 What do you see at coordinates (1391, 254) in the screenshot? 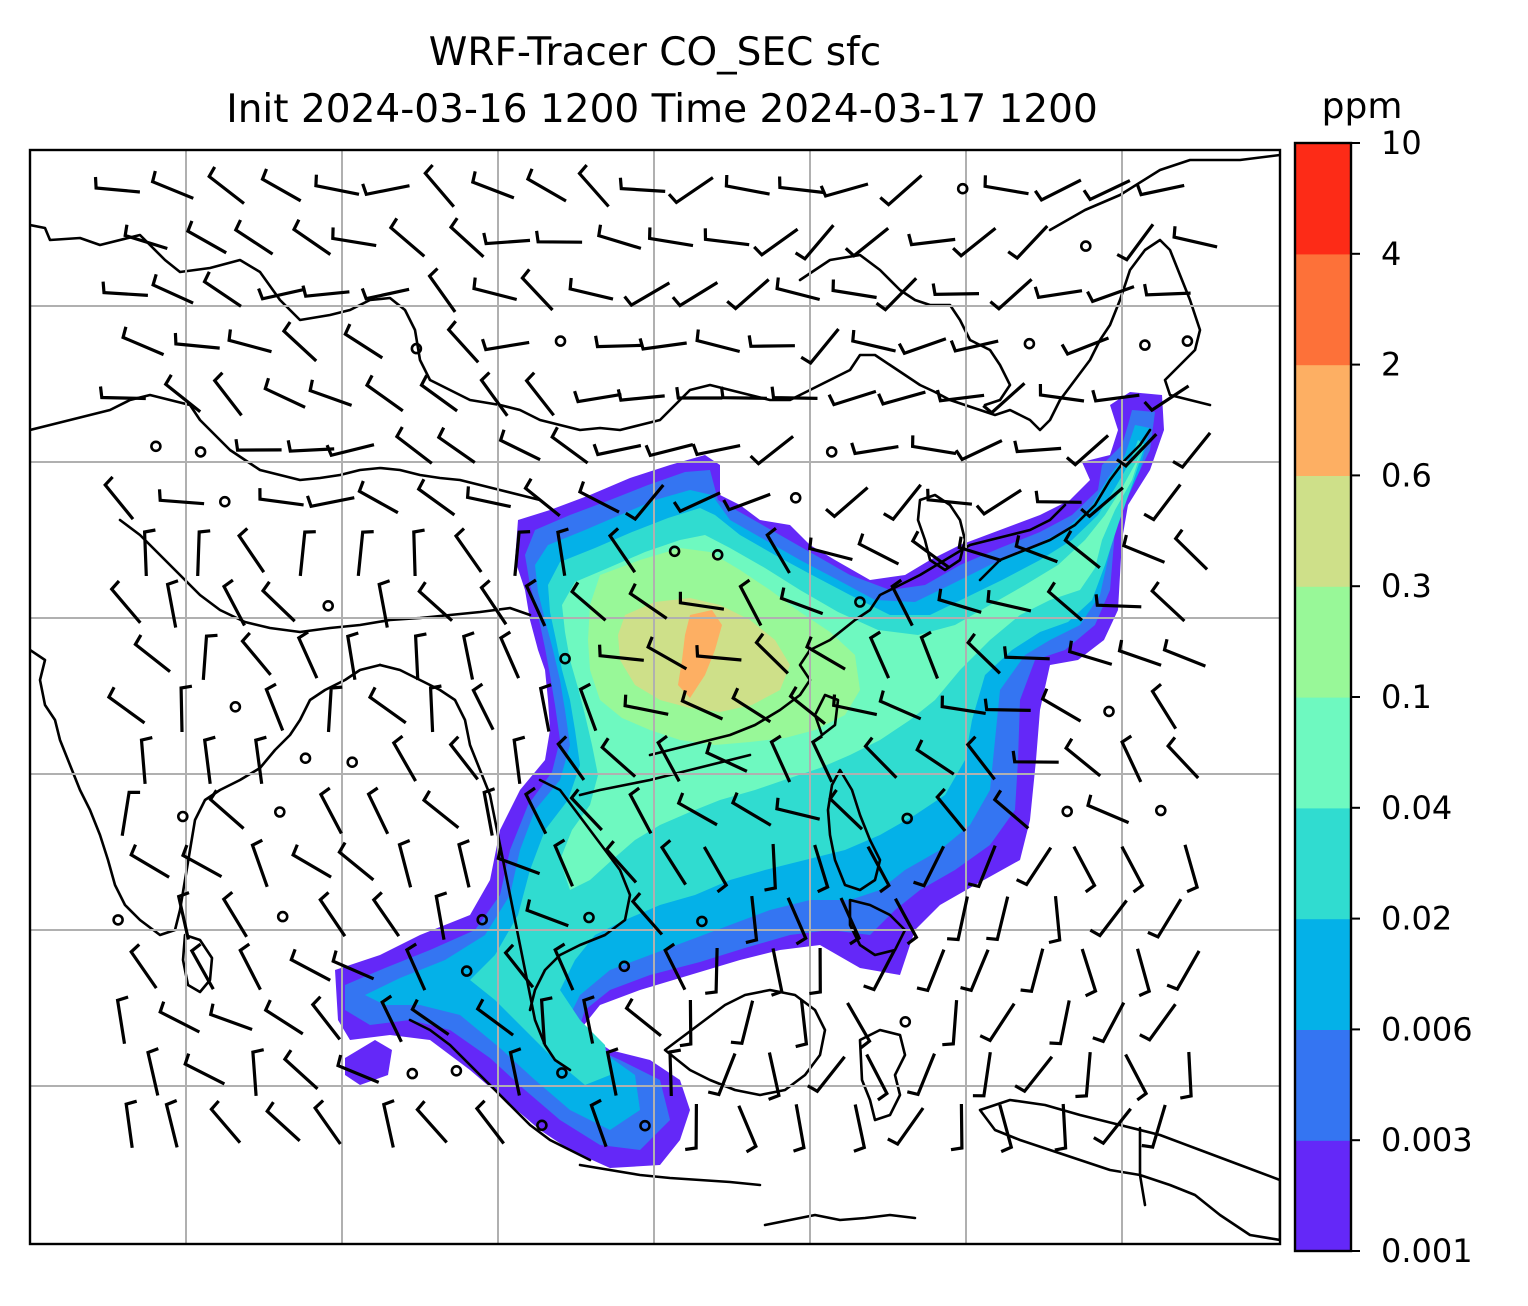
I see `colorbar-tick-label: 4` at bounding box center [1391, 254].